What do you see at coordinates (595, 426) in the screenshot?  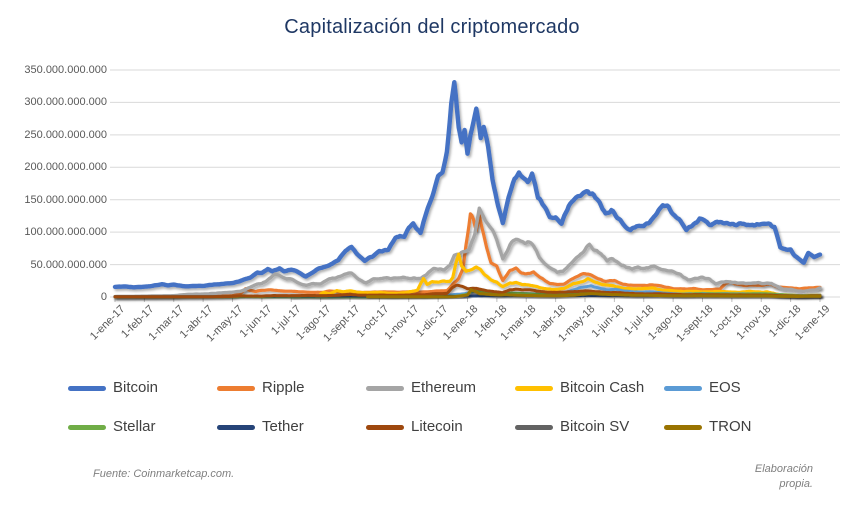 I see `legend-label-bitcoin-sv: Bitcoin SV` at bounding box center [595, 426].